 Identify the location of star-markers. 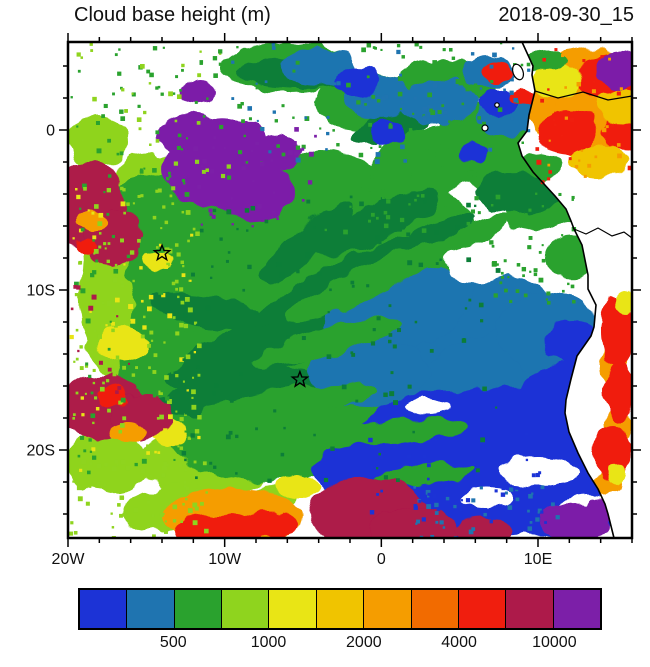
(231, 315).